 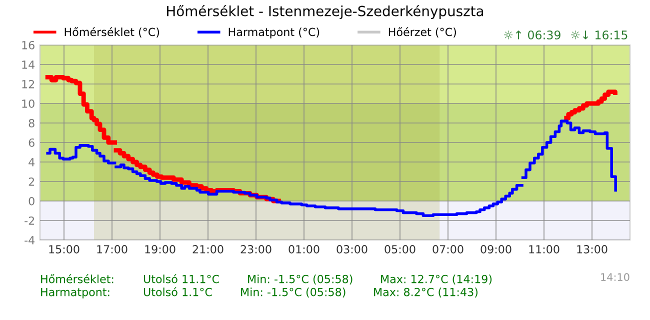 What do you see at coordinates (615, 277) in the screenshot?
I see `text: 14:10` at bounding box center [615, 277].